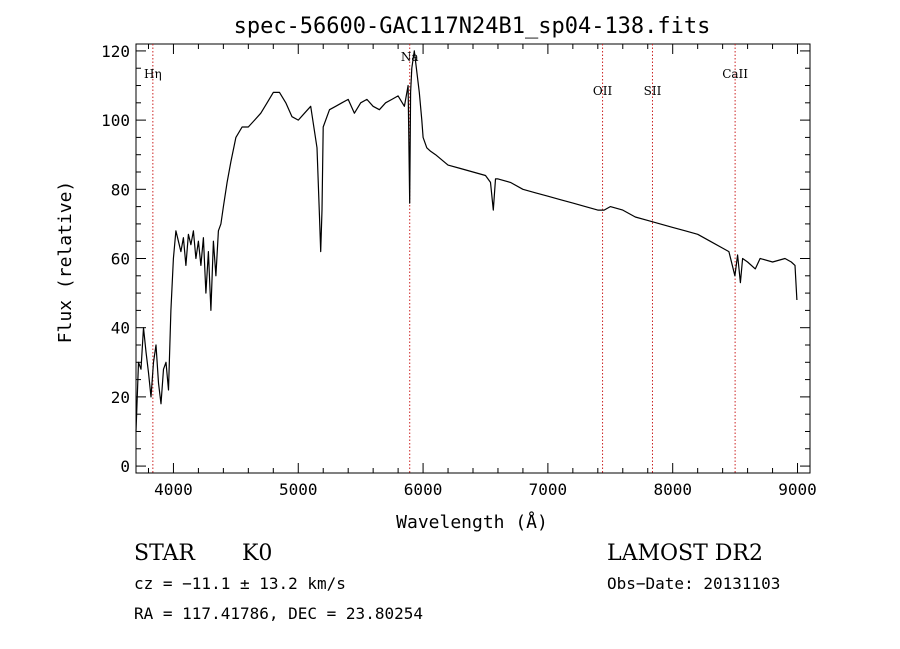  What do you see at coordinates (165, 553) in the screenshot?
I see `class-label: STAR` at bounding box center [165, 553].